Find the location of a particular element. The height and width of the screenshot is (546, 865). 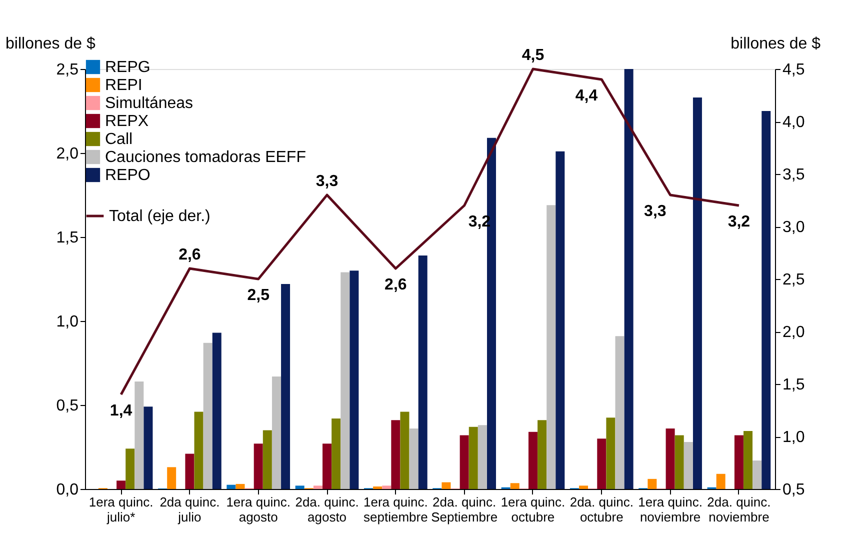

data-label: 2,5 is located at coordinates (258, 295).